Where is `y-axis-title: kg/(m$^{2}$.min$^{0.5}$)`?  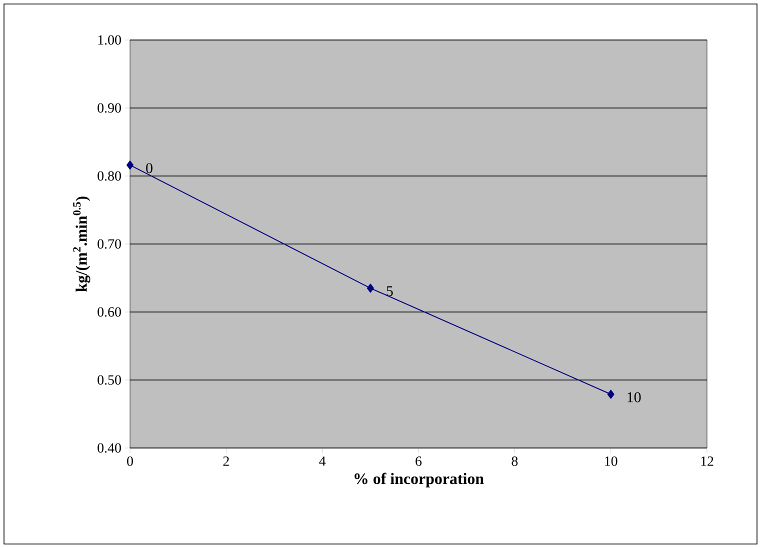
y-axis-title: kg/(m$^{2}$.min$^{0.5}$) is located at coordinates (81, 244).